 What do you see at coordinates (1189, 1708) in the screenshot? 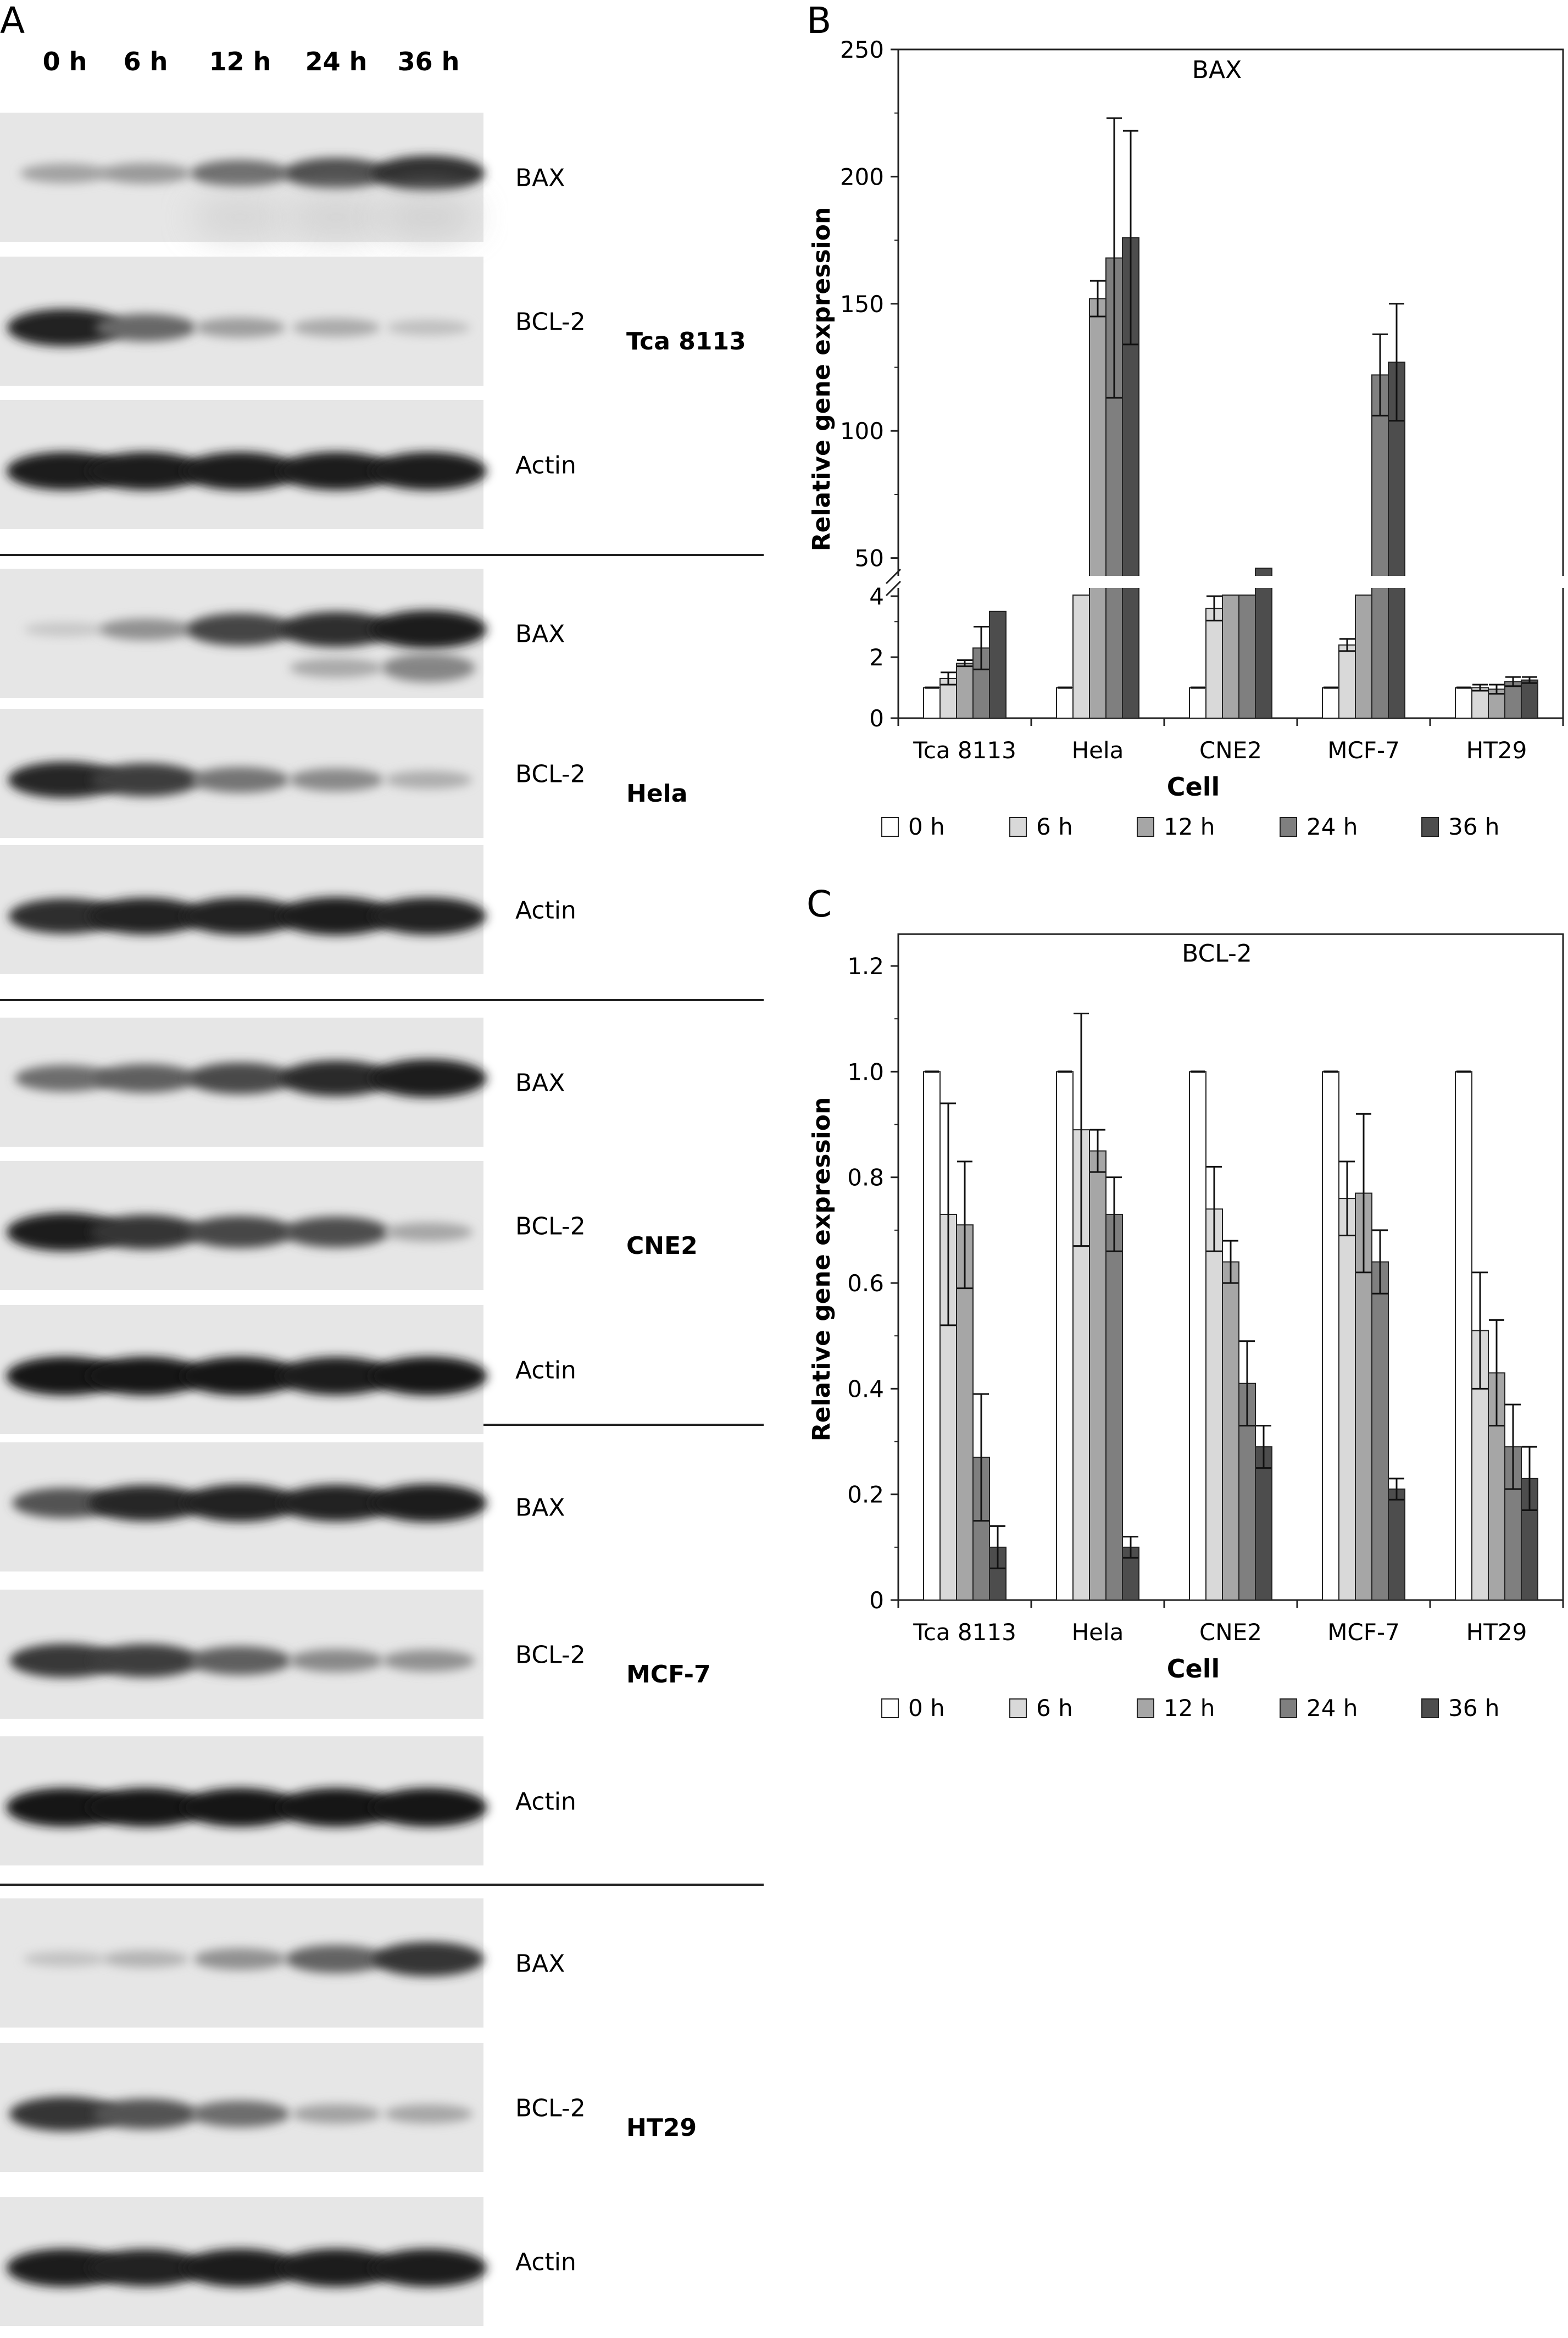
I see `legend-label-12-h: 12 h` at bounding box center [1189, 1708].